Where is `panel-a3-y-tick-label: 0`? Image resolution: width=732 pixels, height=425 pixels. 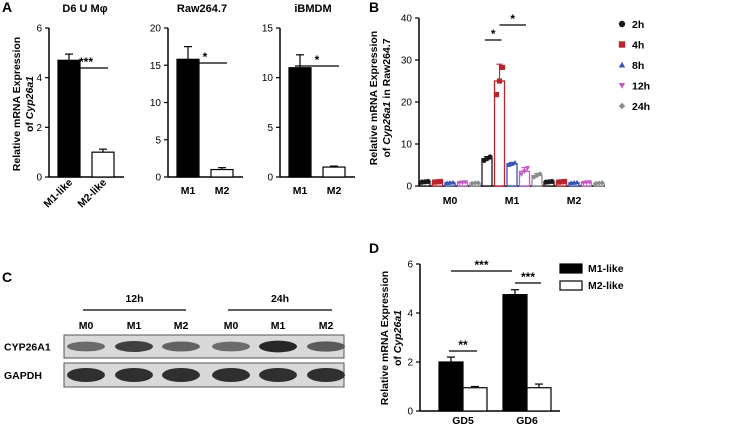
panel-a3-y-tick-label: 0 is located at coordinates (270, 178).